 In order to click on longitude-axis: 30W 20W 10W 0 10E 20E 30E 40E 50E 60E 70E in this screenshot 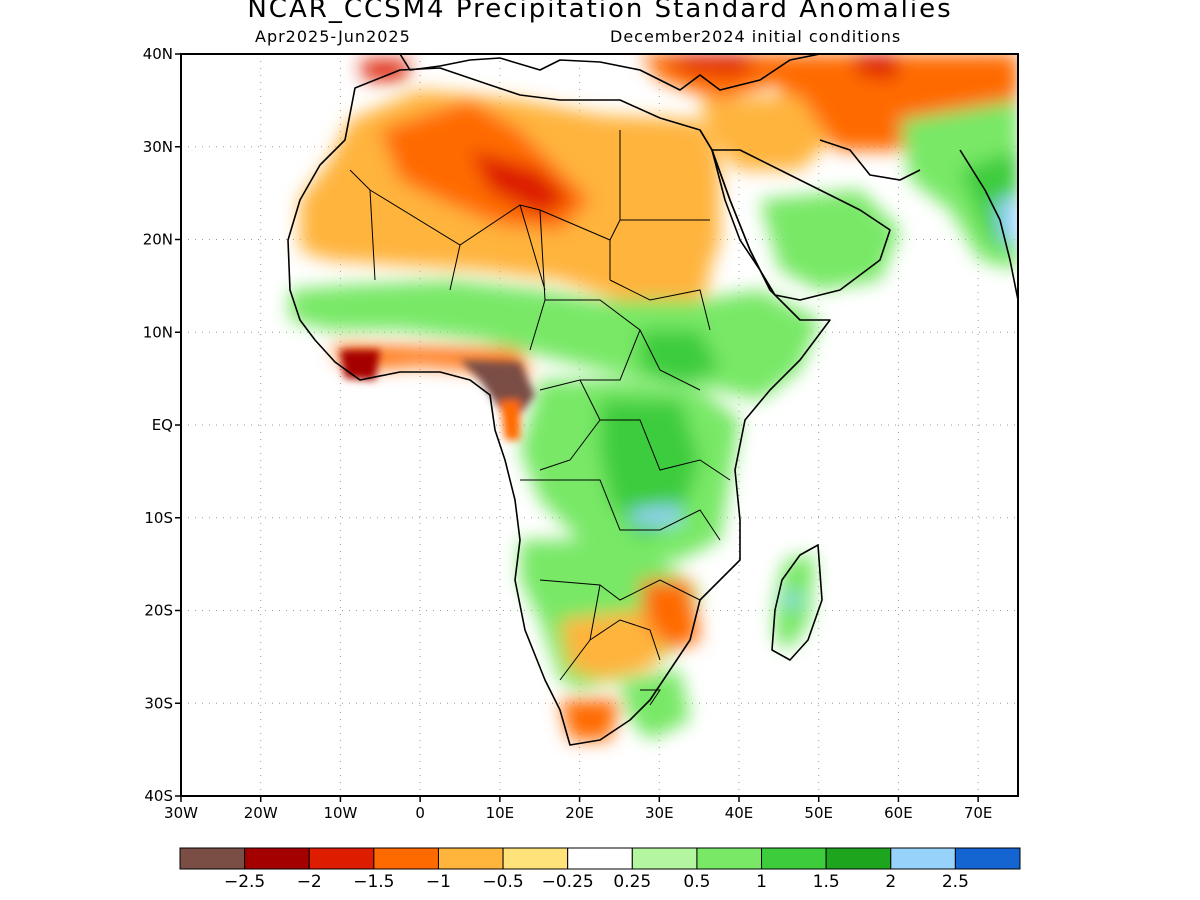, I will do `click(578, 809)`.